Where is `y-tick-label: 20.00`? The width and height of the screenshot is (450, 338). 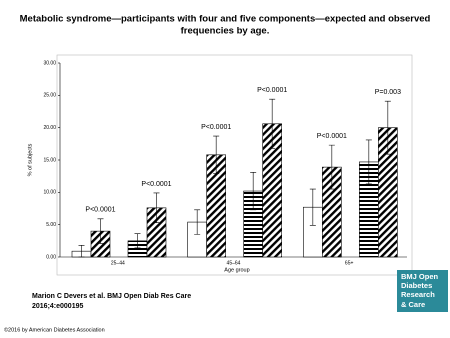 y-tick-label: 20.00 is located at coordinates (49, 128).